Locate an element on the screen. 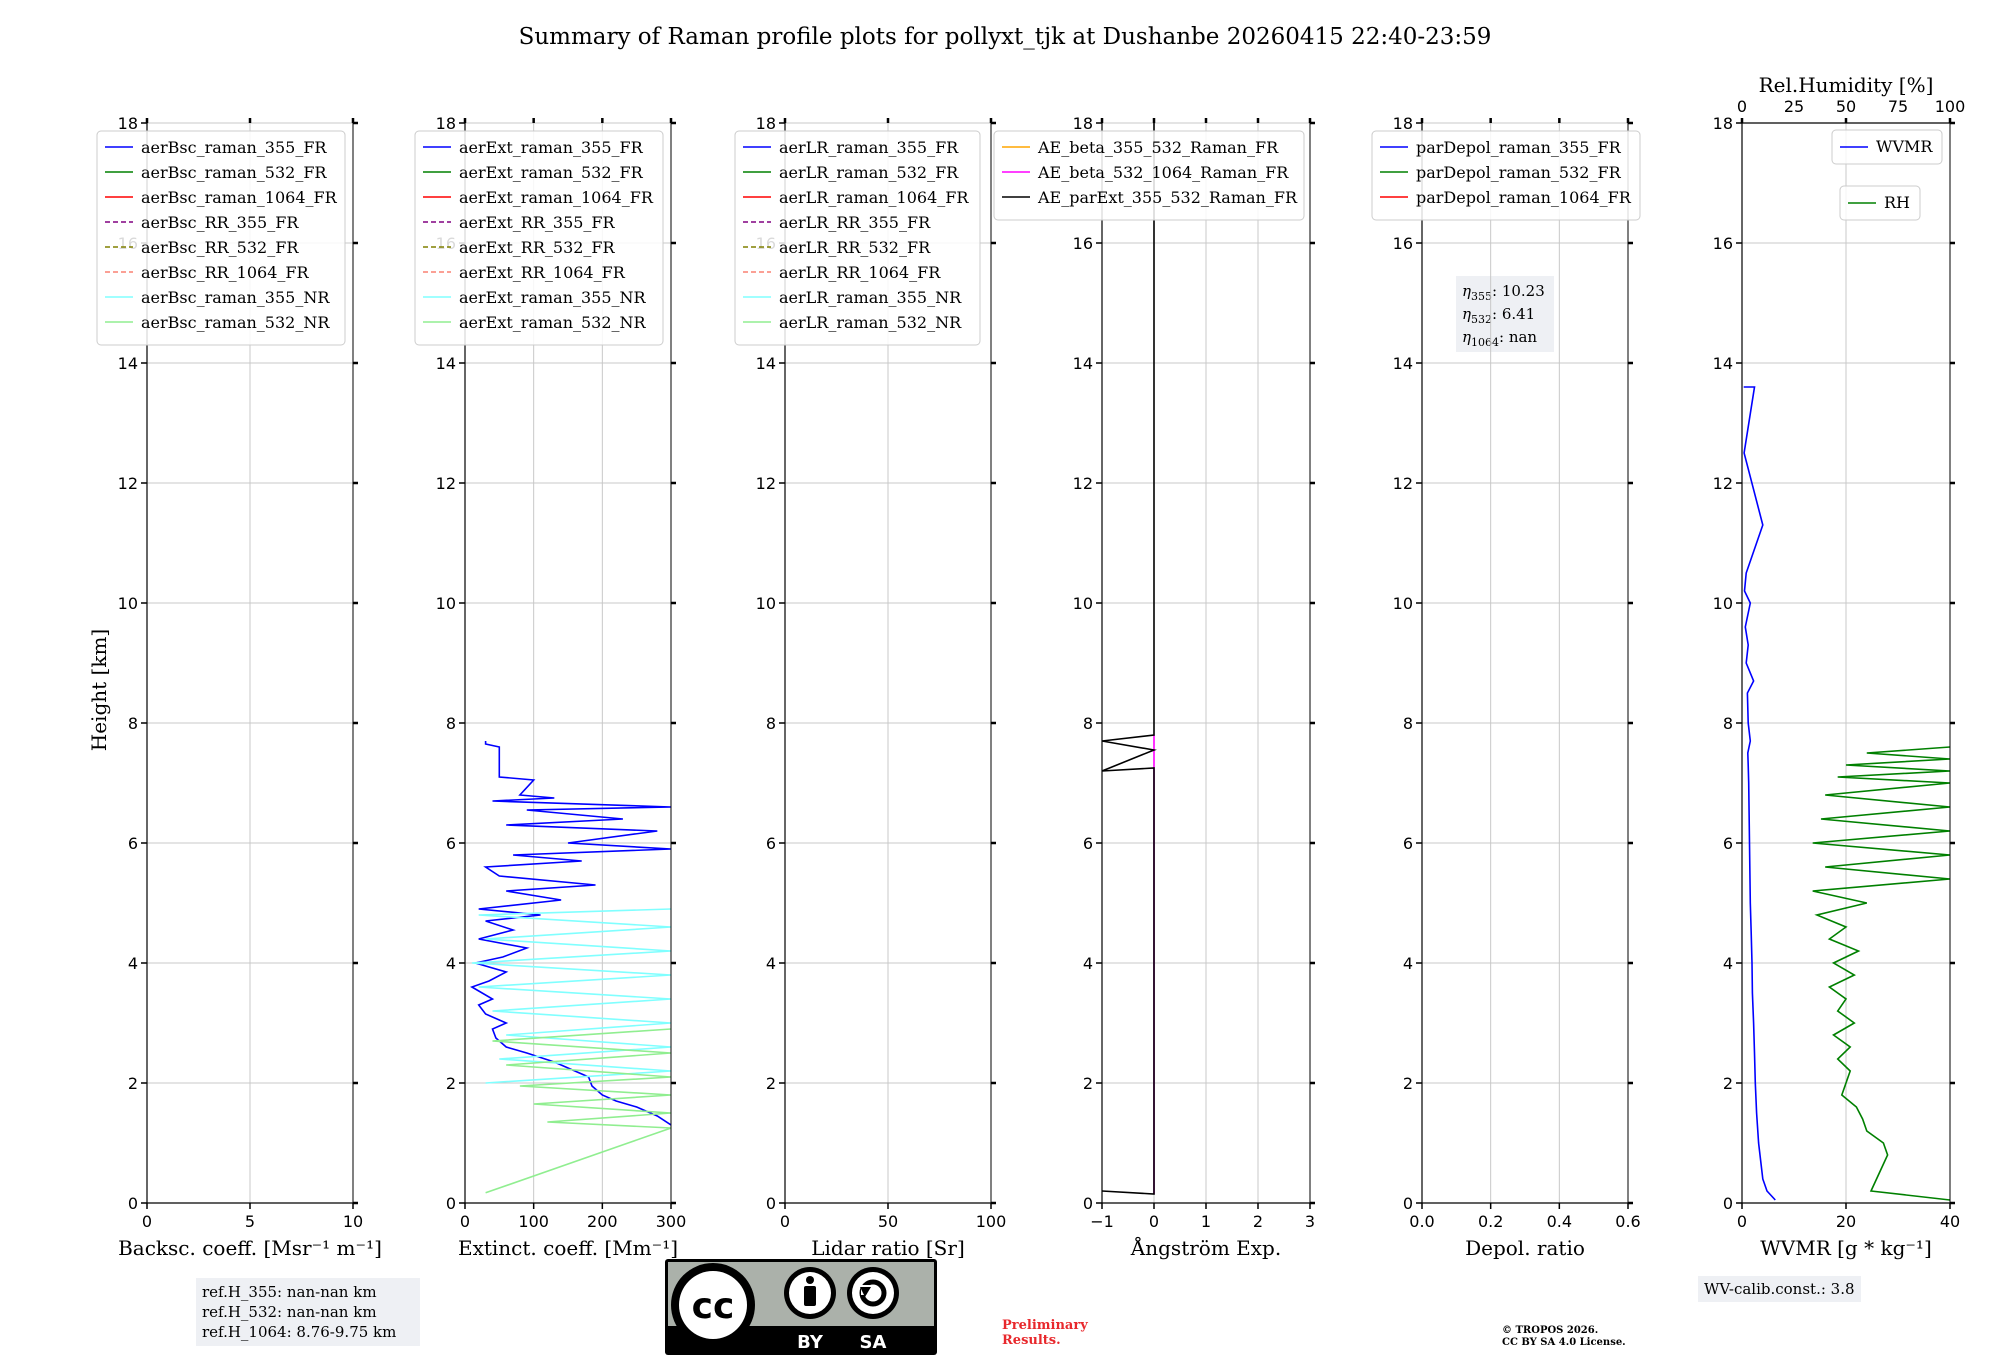 The width and height of the screenshot is (2000, 1360). eta-annotation-box is located at coordinates (1505, 314).